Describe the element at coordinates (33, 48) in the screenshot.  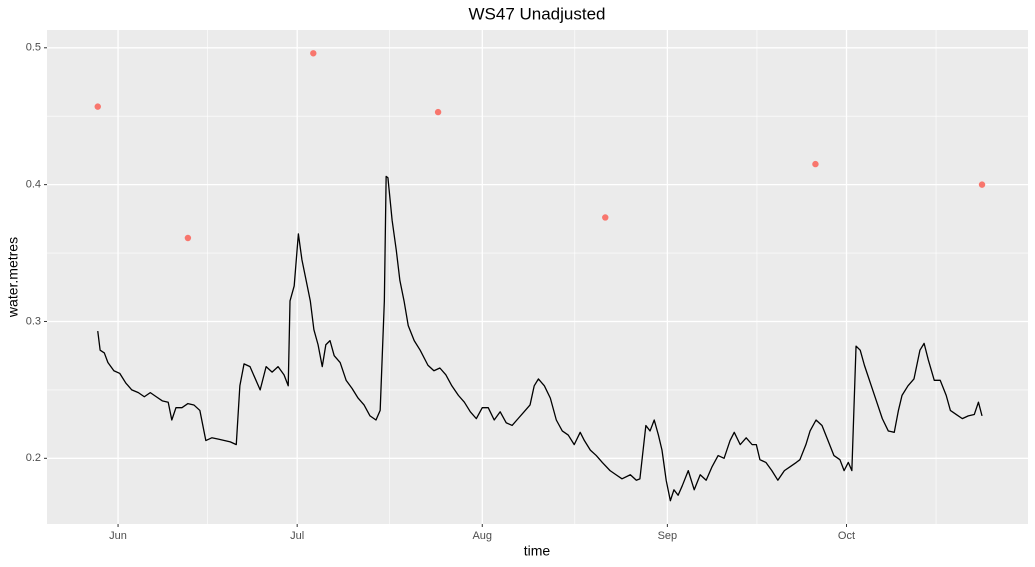
I see `y-tick-label: 0.5` at that location.